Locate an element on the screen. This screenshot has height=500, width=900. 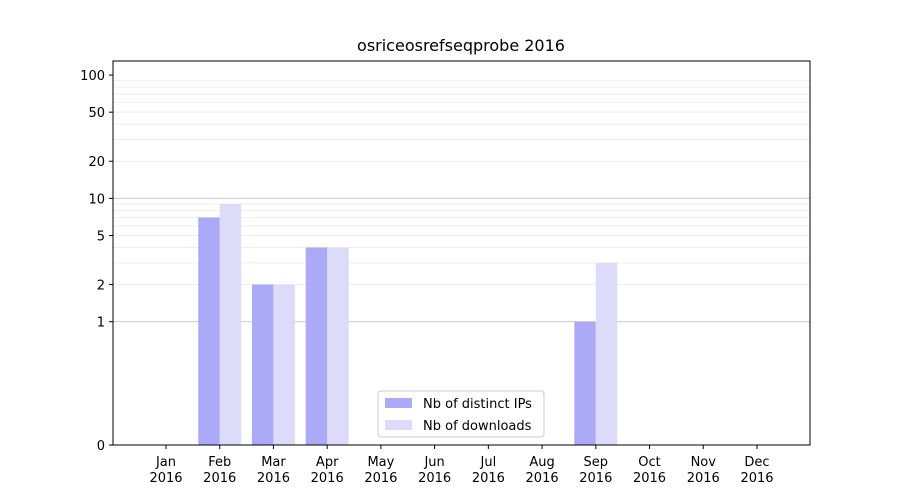
x-tick-label-month: Oct is located at coordinates (649, 462).